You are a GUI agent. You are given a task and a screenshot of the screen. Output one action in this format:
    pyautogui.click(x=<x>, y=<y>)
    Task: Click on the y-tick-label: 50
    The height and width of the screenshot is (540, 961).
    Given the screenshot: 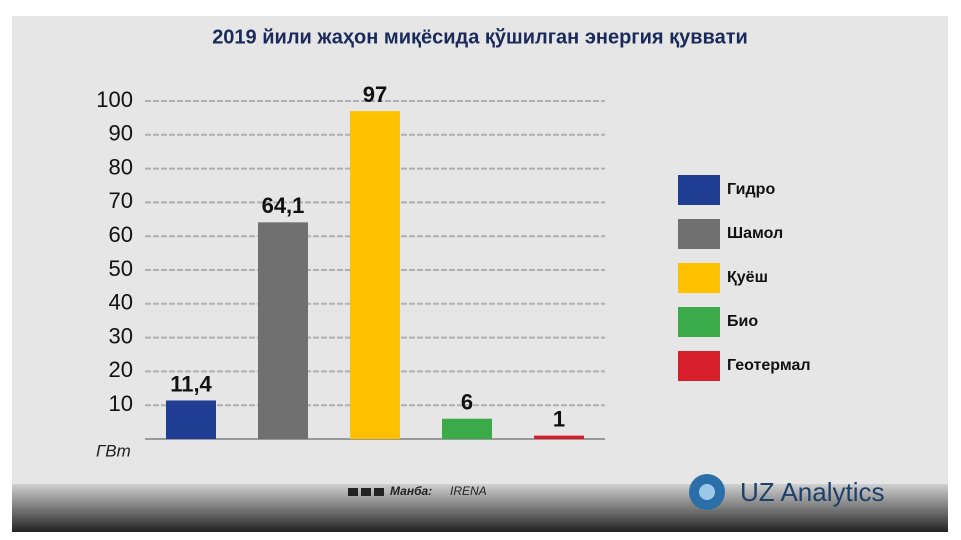 What is the action you would take?
    pyautogui.click(x=121, y=268)
    